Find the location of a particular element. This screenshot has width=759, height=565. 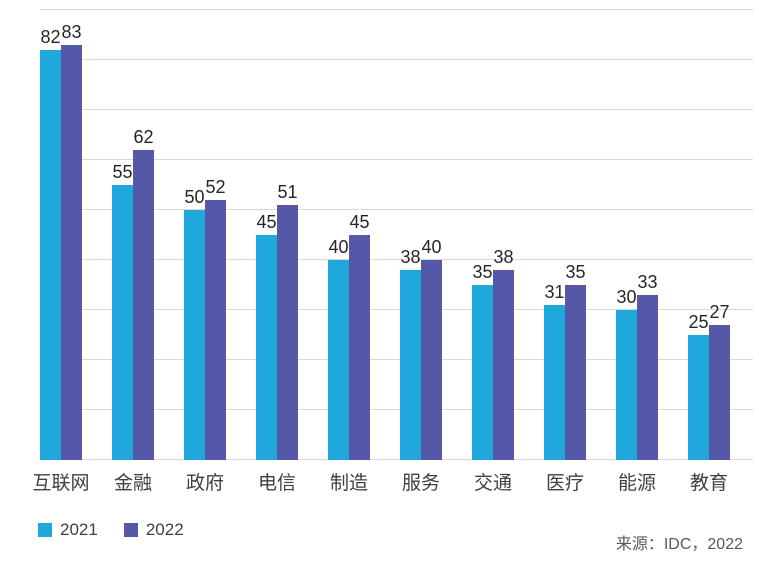

legend-swatch-2021-icon is located at coordinates (45, 529).